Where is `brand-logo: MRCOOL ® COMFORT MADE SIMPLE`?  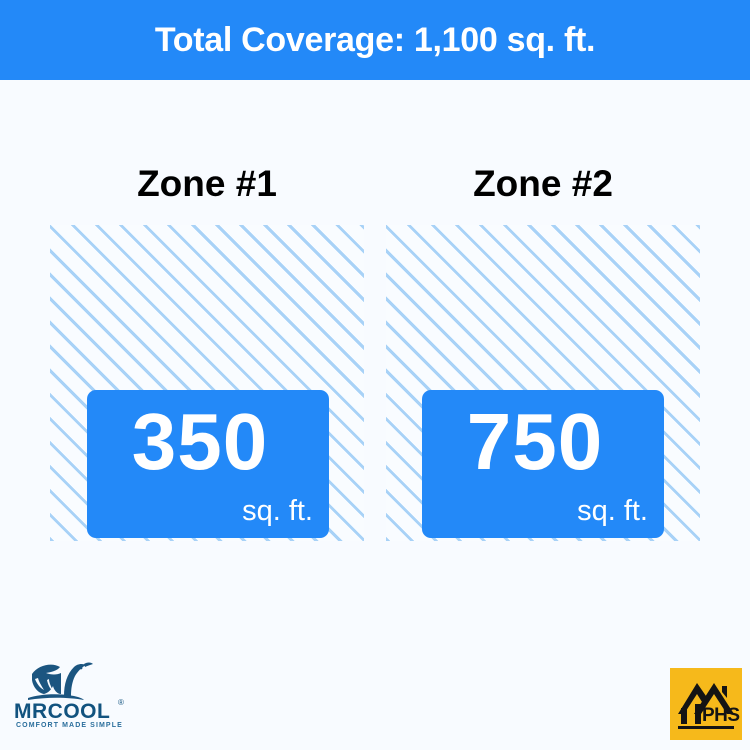
brand-logo: MRCOOL ® COMFORT MADE SIMPLE is located at coordinates (74, 697).